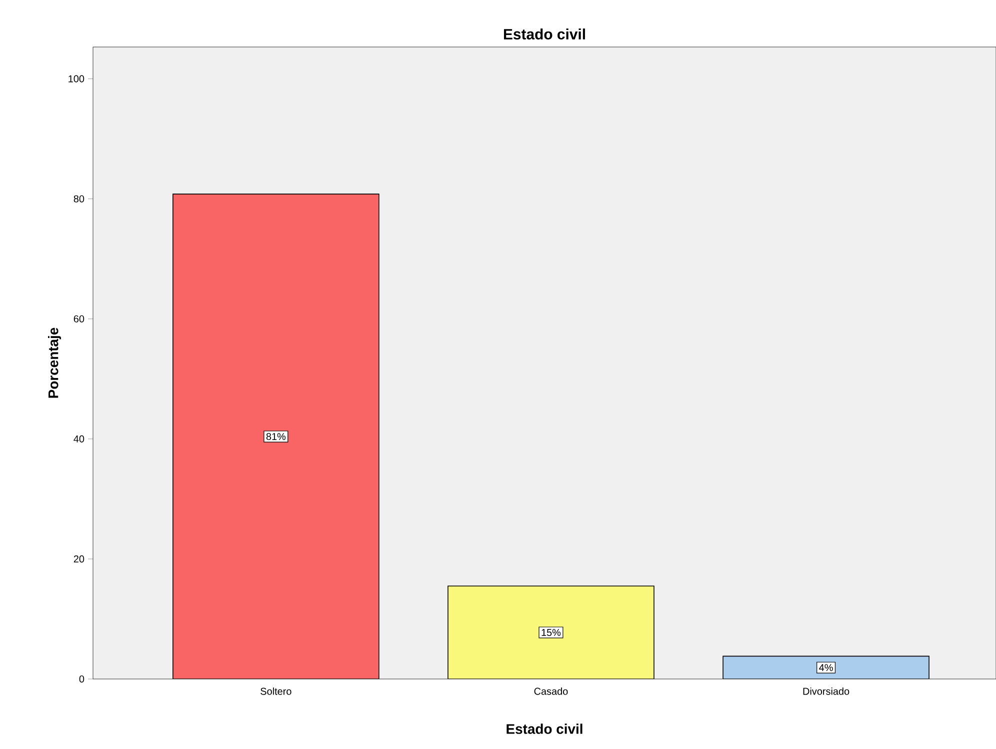 The width and height of the screenshot is (996, 749). I want to click on x-axis-title: Estado civil, so click(544, 729).